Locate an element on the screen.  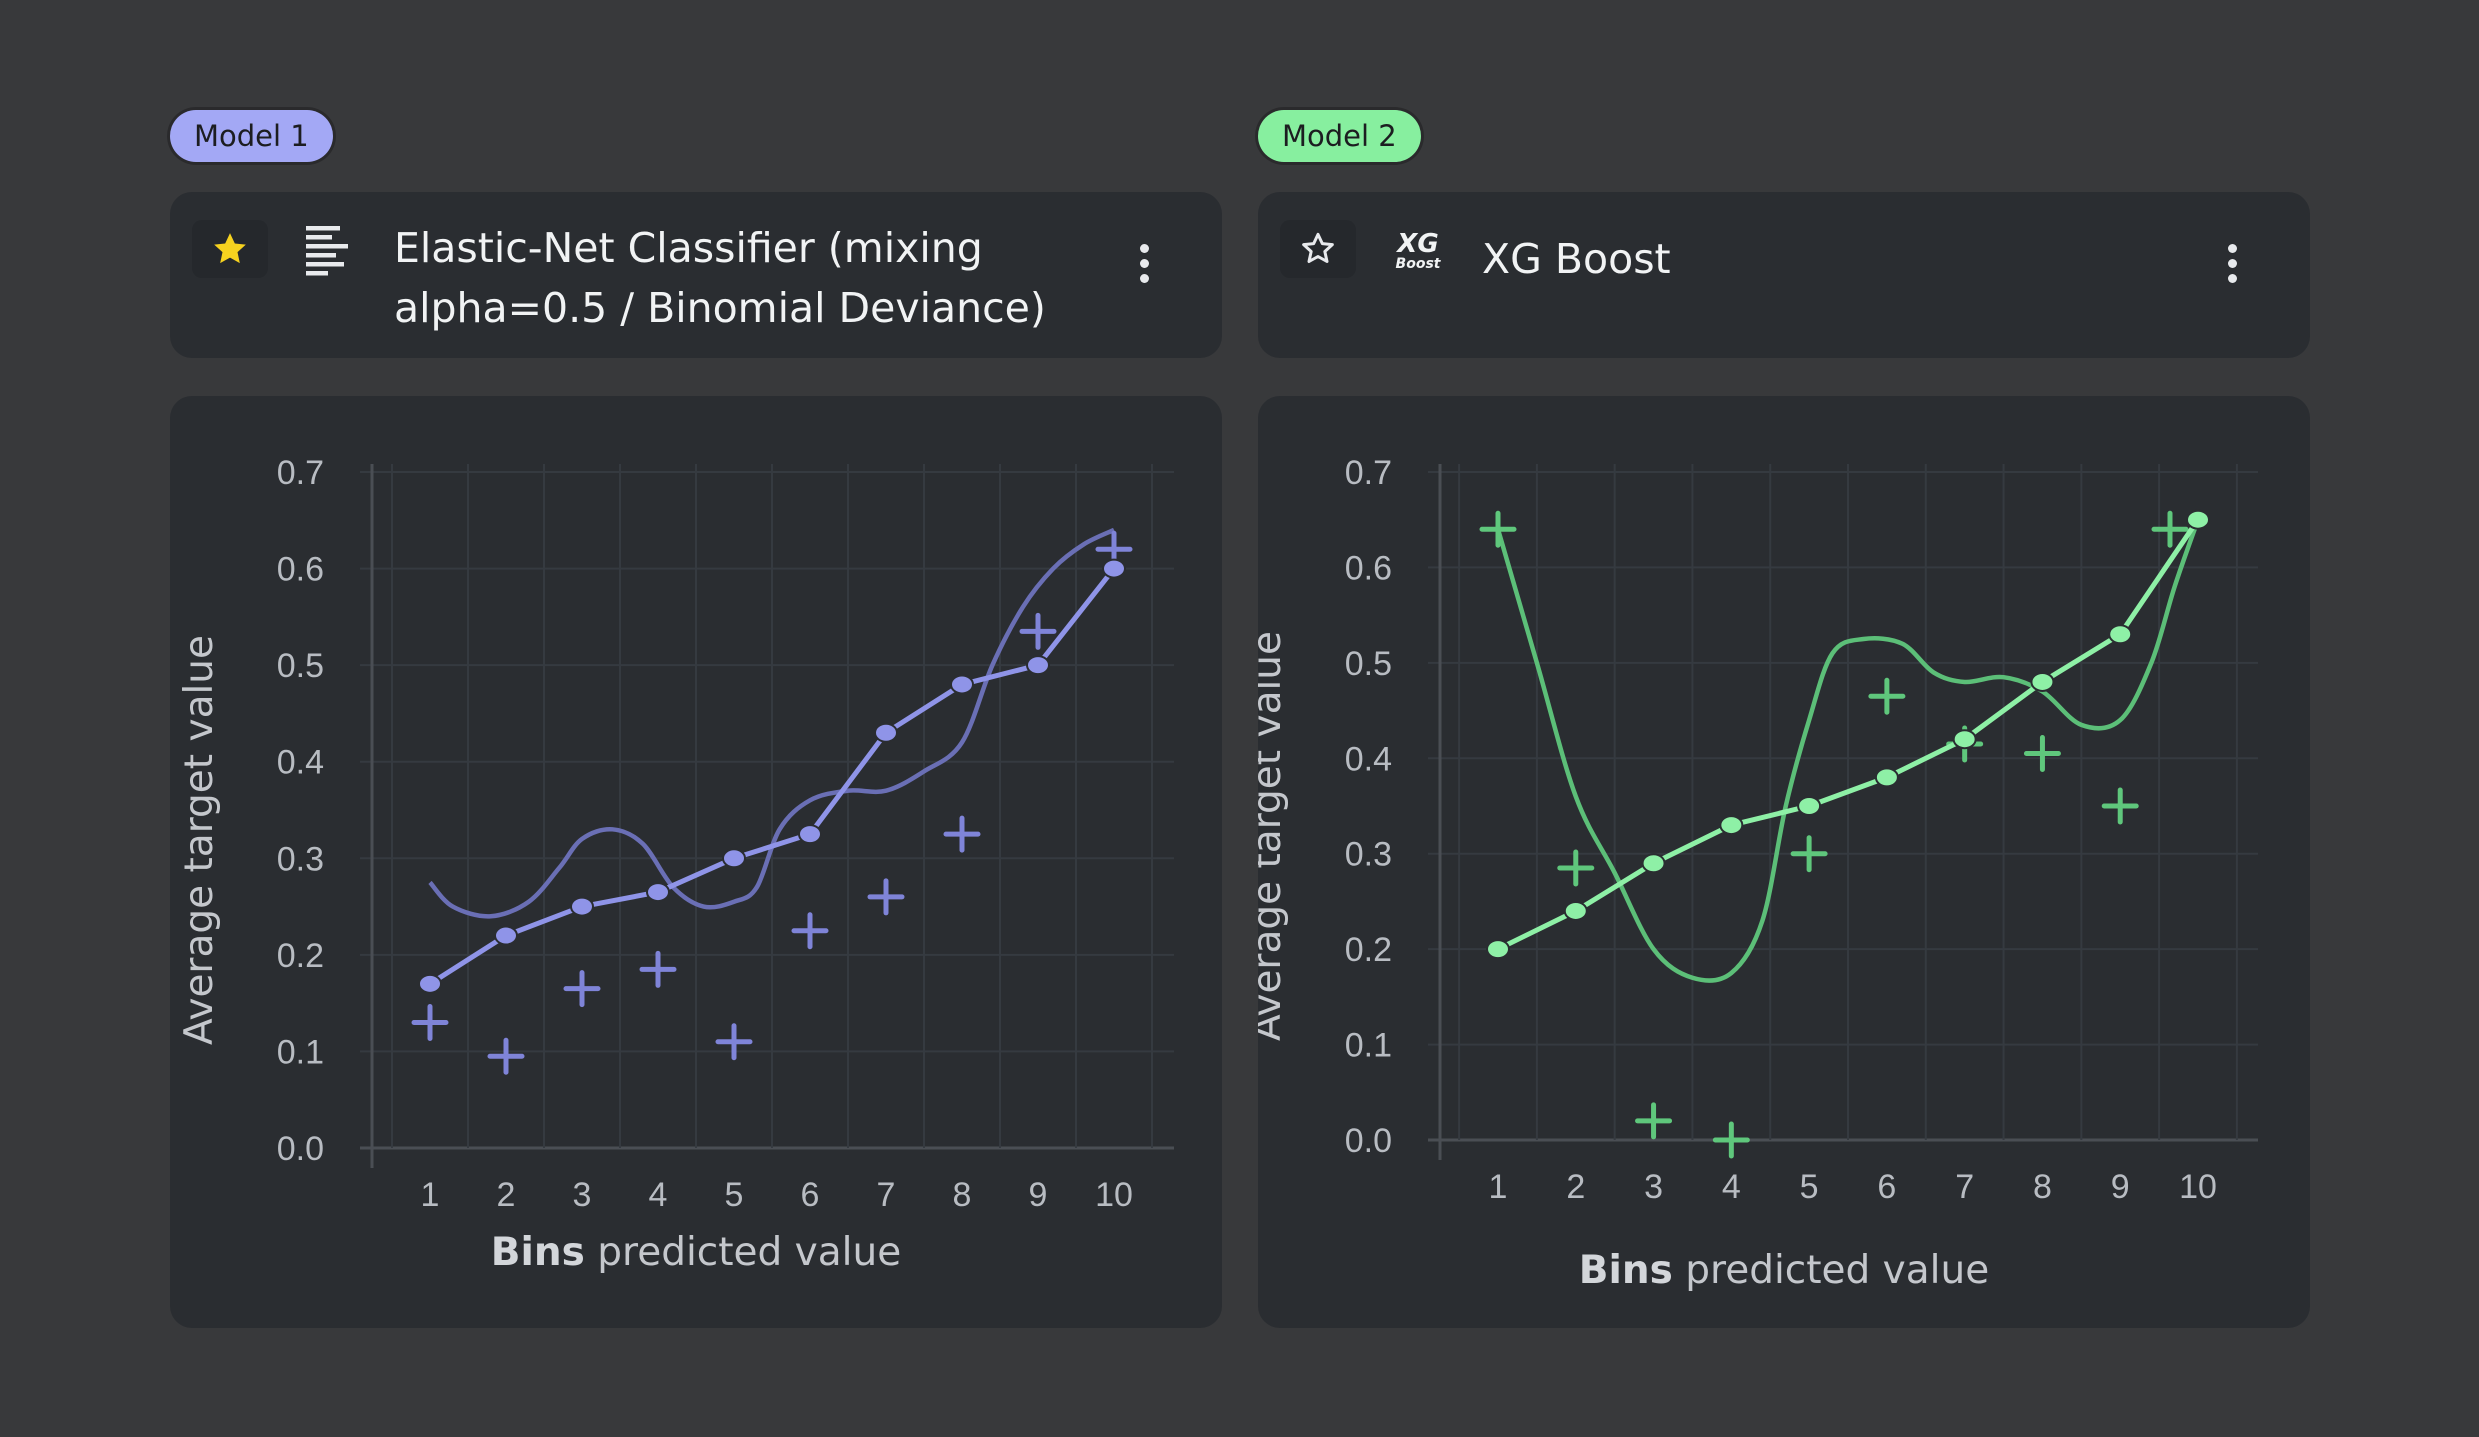
star-filled-icon is located at coordinates (230, 248).